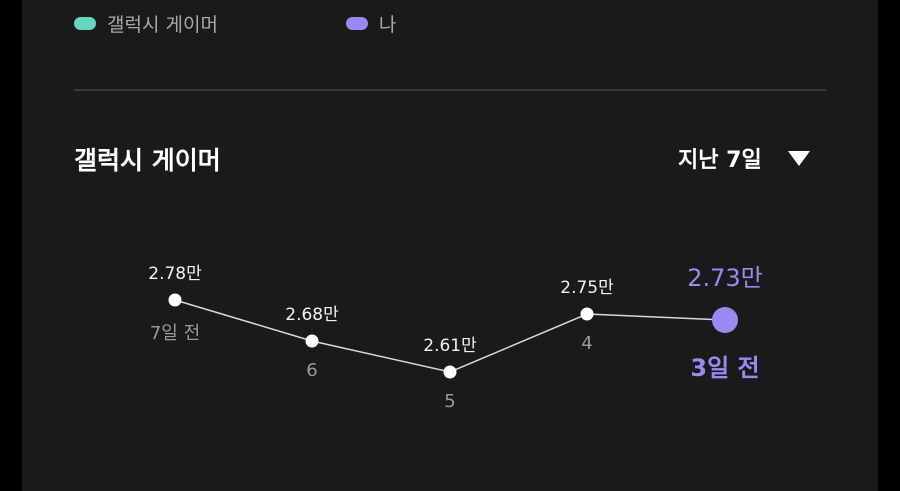  Describe the element at coordinates (798, 158) in the screenshot. I see `caret-down-icon` at that location.